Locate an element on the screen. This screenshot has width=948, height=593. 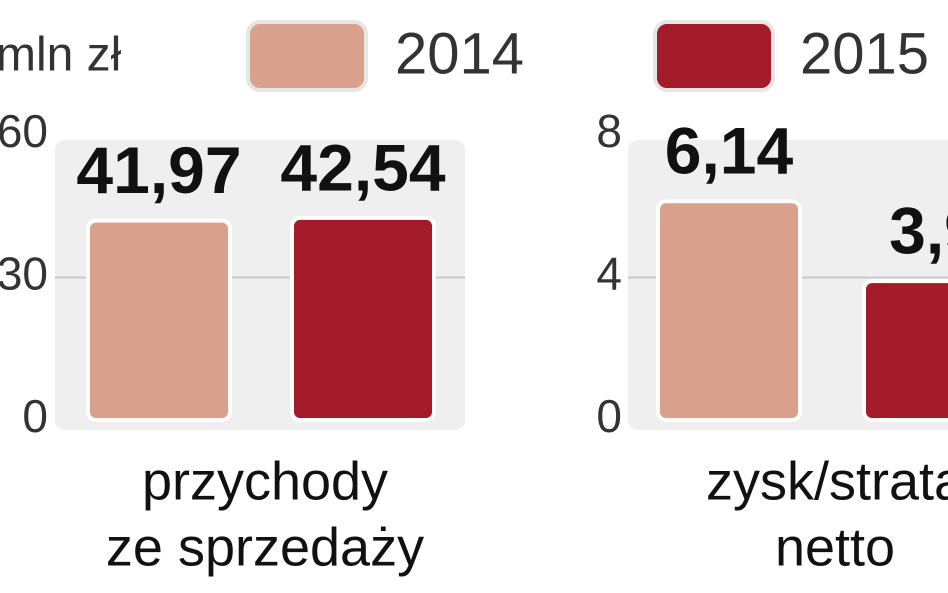
value-label: 41,97 is located at coordinates (158, 170).